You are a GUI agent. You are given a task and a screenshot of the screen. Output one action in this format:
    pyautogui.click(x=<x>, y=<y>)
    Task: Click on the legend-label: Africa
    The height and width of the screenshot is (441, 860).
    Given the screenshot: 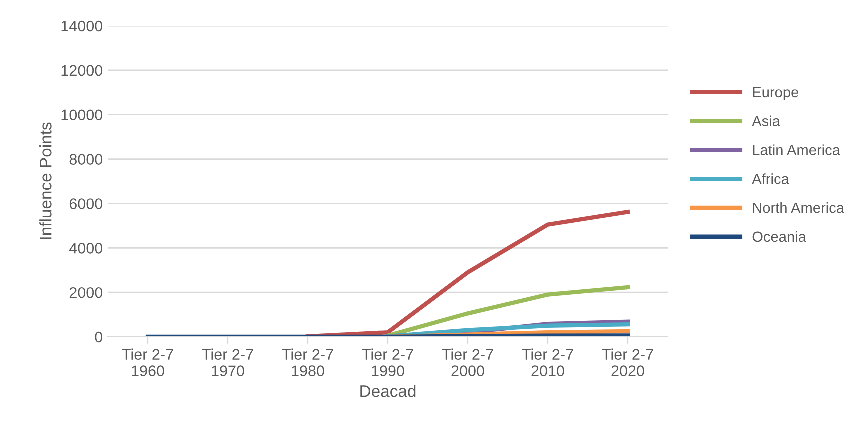 What is the action you would take?
    pyautogui.click(x=771, y=179)
    